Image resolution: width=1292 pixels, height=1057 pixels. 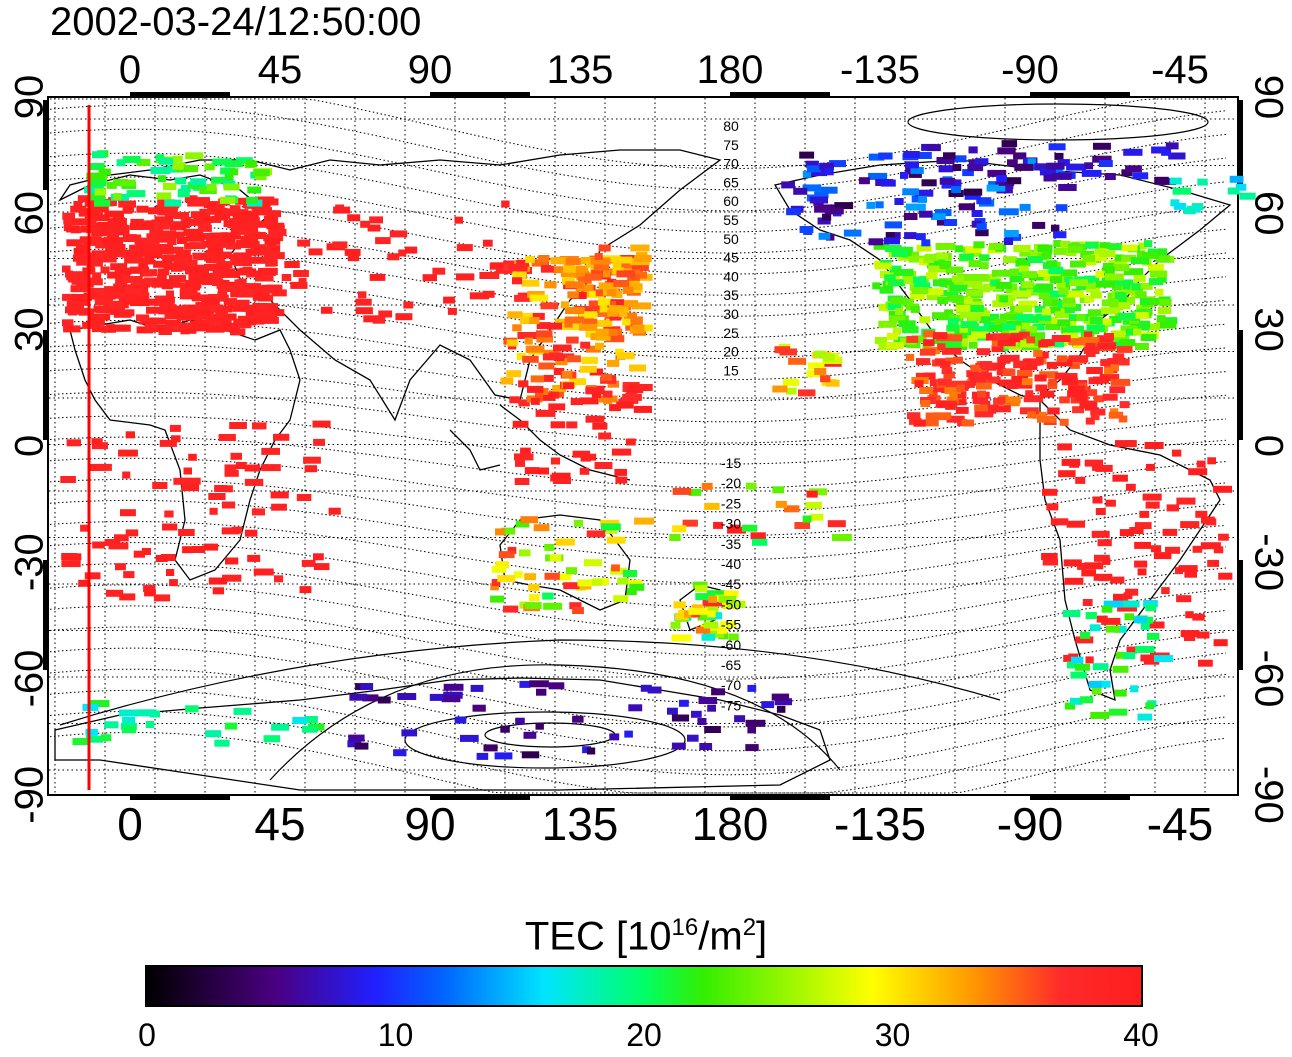 I want to click on contour-label: -55, so click(x=731, y=625).